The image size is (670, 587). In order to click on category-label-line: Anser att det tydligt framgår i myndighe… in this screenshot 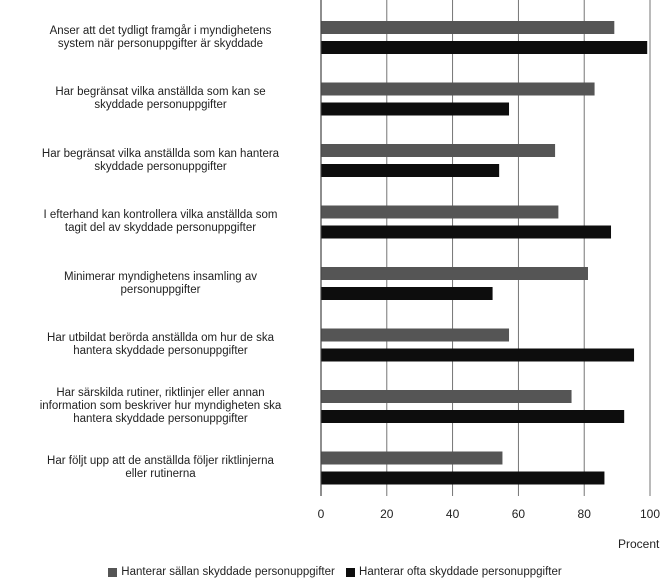, I will do `click(160, 30)`.